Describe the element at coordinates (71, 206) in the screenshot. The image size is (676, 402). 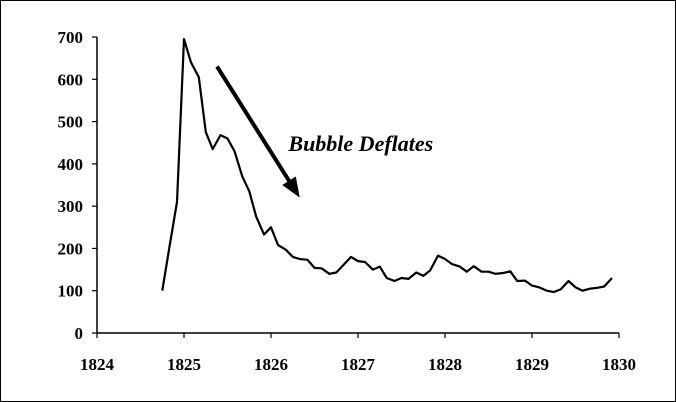
I see `y-tick-label: 300` at that location.